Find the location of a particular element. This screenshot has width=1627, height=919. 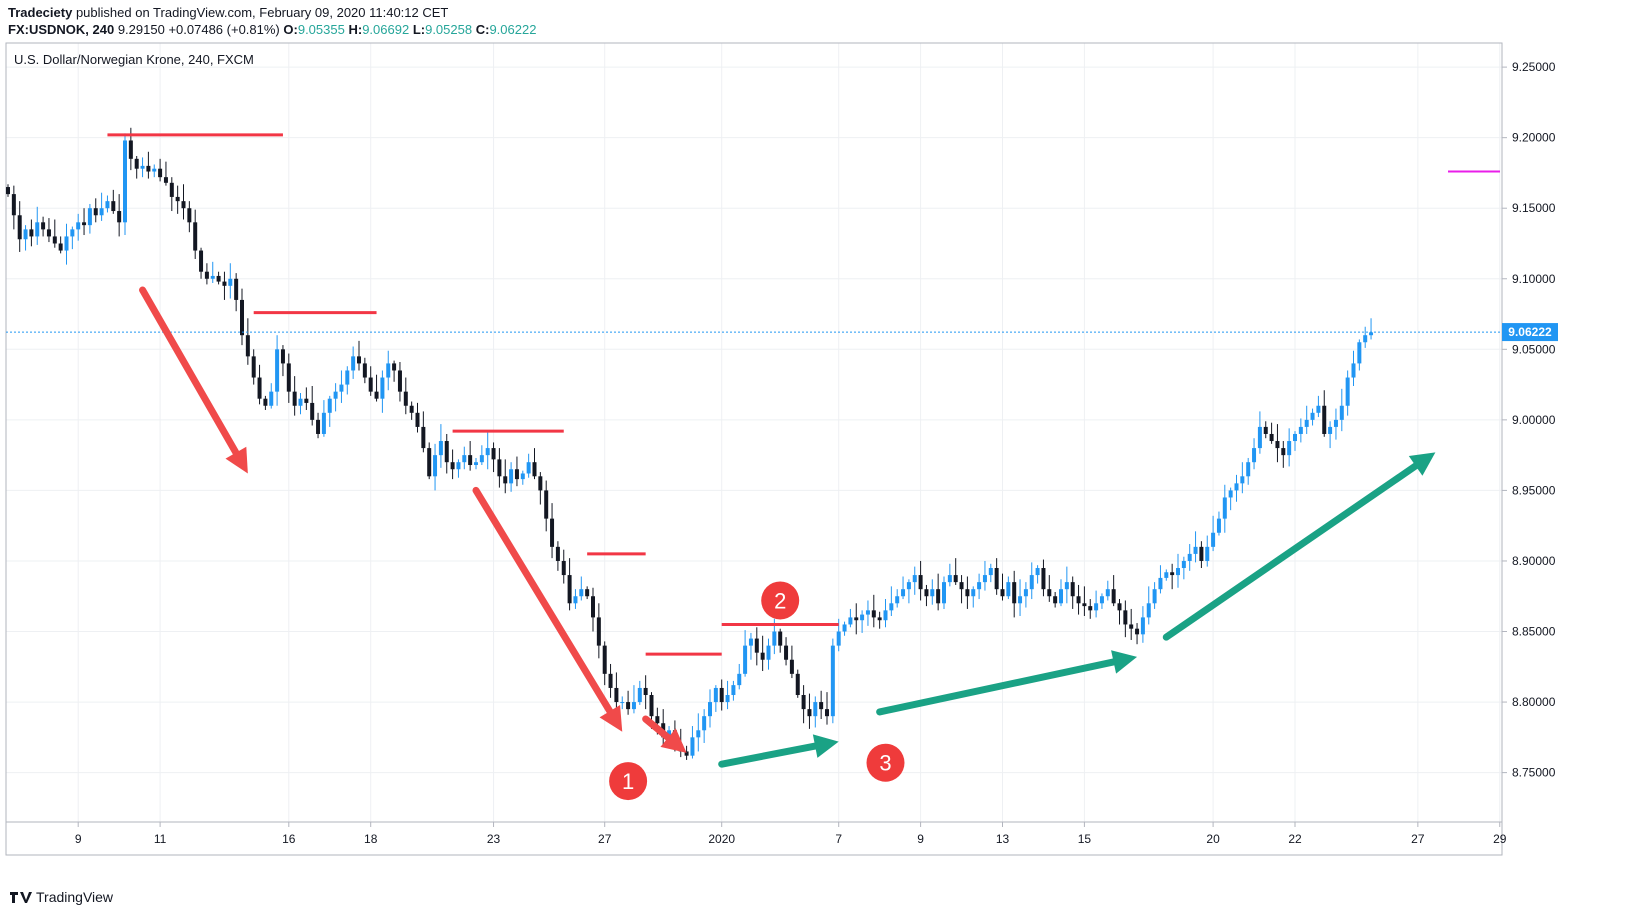

tradingview-logo-icon is located at coordinates (20, 897).